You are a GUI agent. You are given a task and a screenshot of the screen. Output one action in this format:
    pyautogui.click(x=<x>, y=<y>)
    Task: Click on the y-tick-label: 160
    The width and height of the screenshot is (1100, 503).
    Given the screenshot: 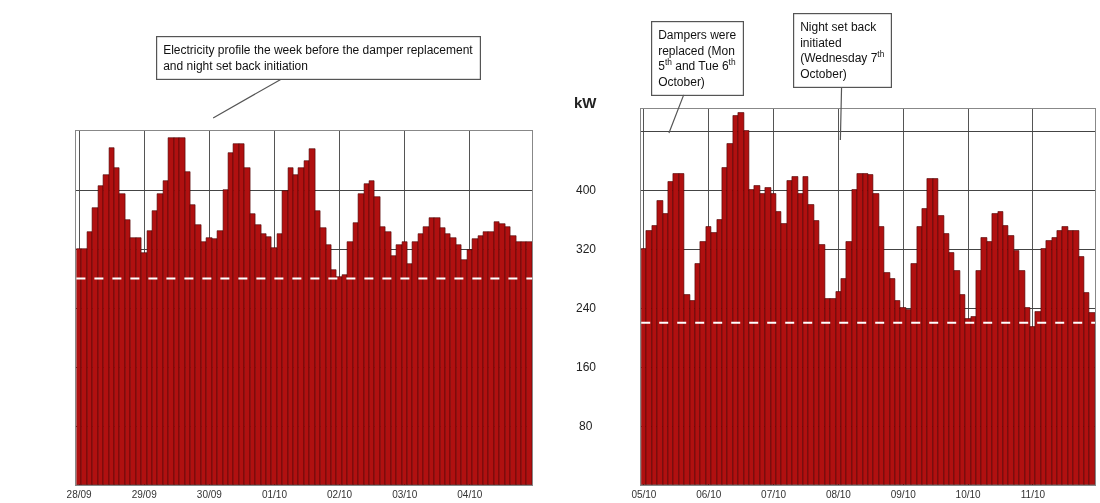 What is the action you would take?
    pyautogui.click(x=586, y=367)
    